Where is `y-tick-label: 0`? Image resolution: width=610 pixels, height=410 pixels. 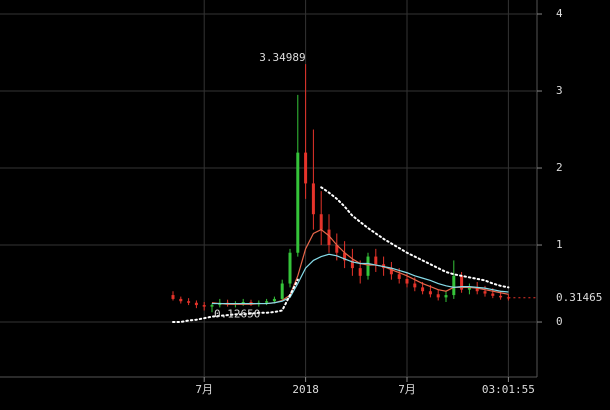 y-tick-label: 0 is located at coordinates (559, 321).